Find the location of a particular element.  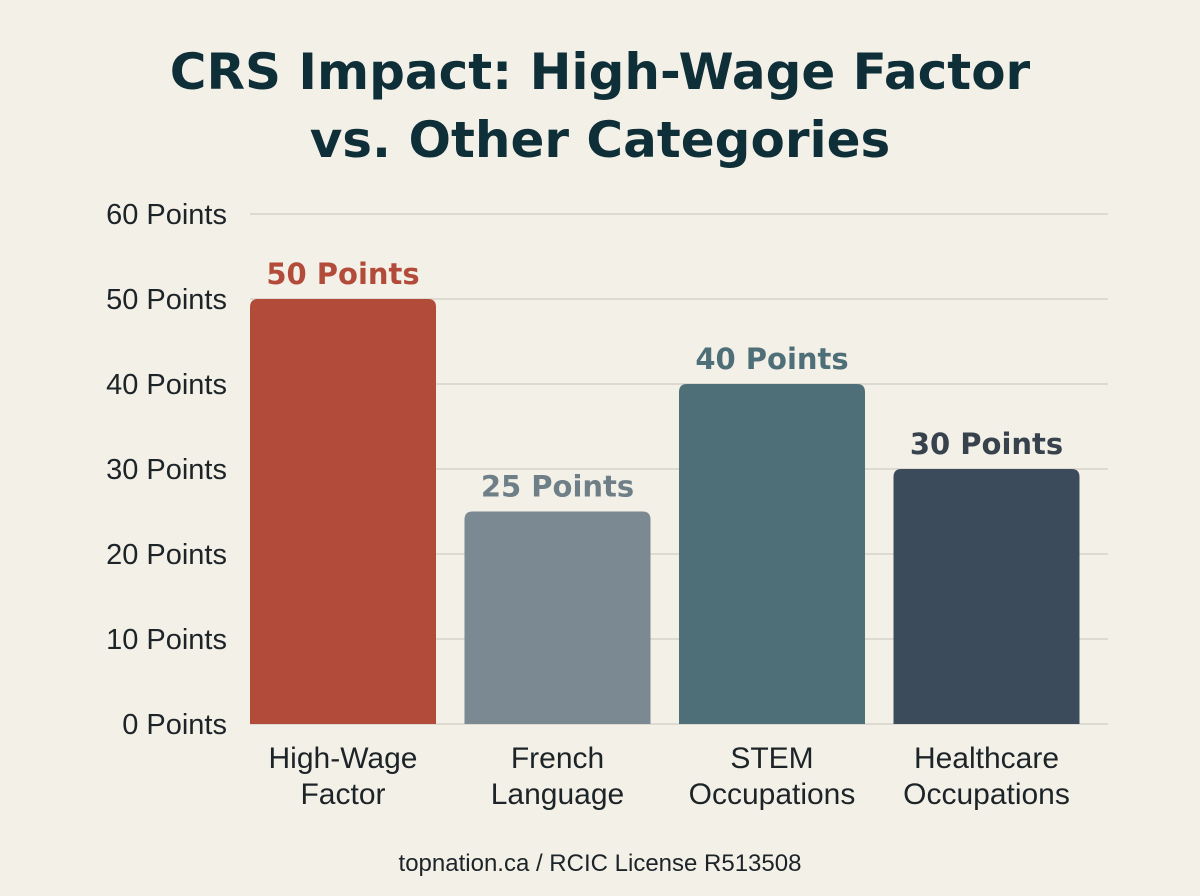

bar-value-label: 30 Points is located at coordinates (986, 444).